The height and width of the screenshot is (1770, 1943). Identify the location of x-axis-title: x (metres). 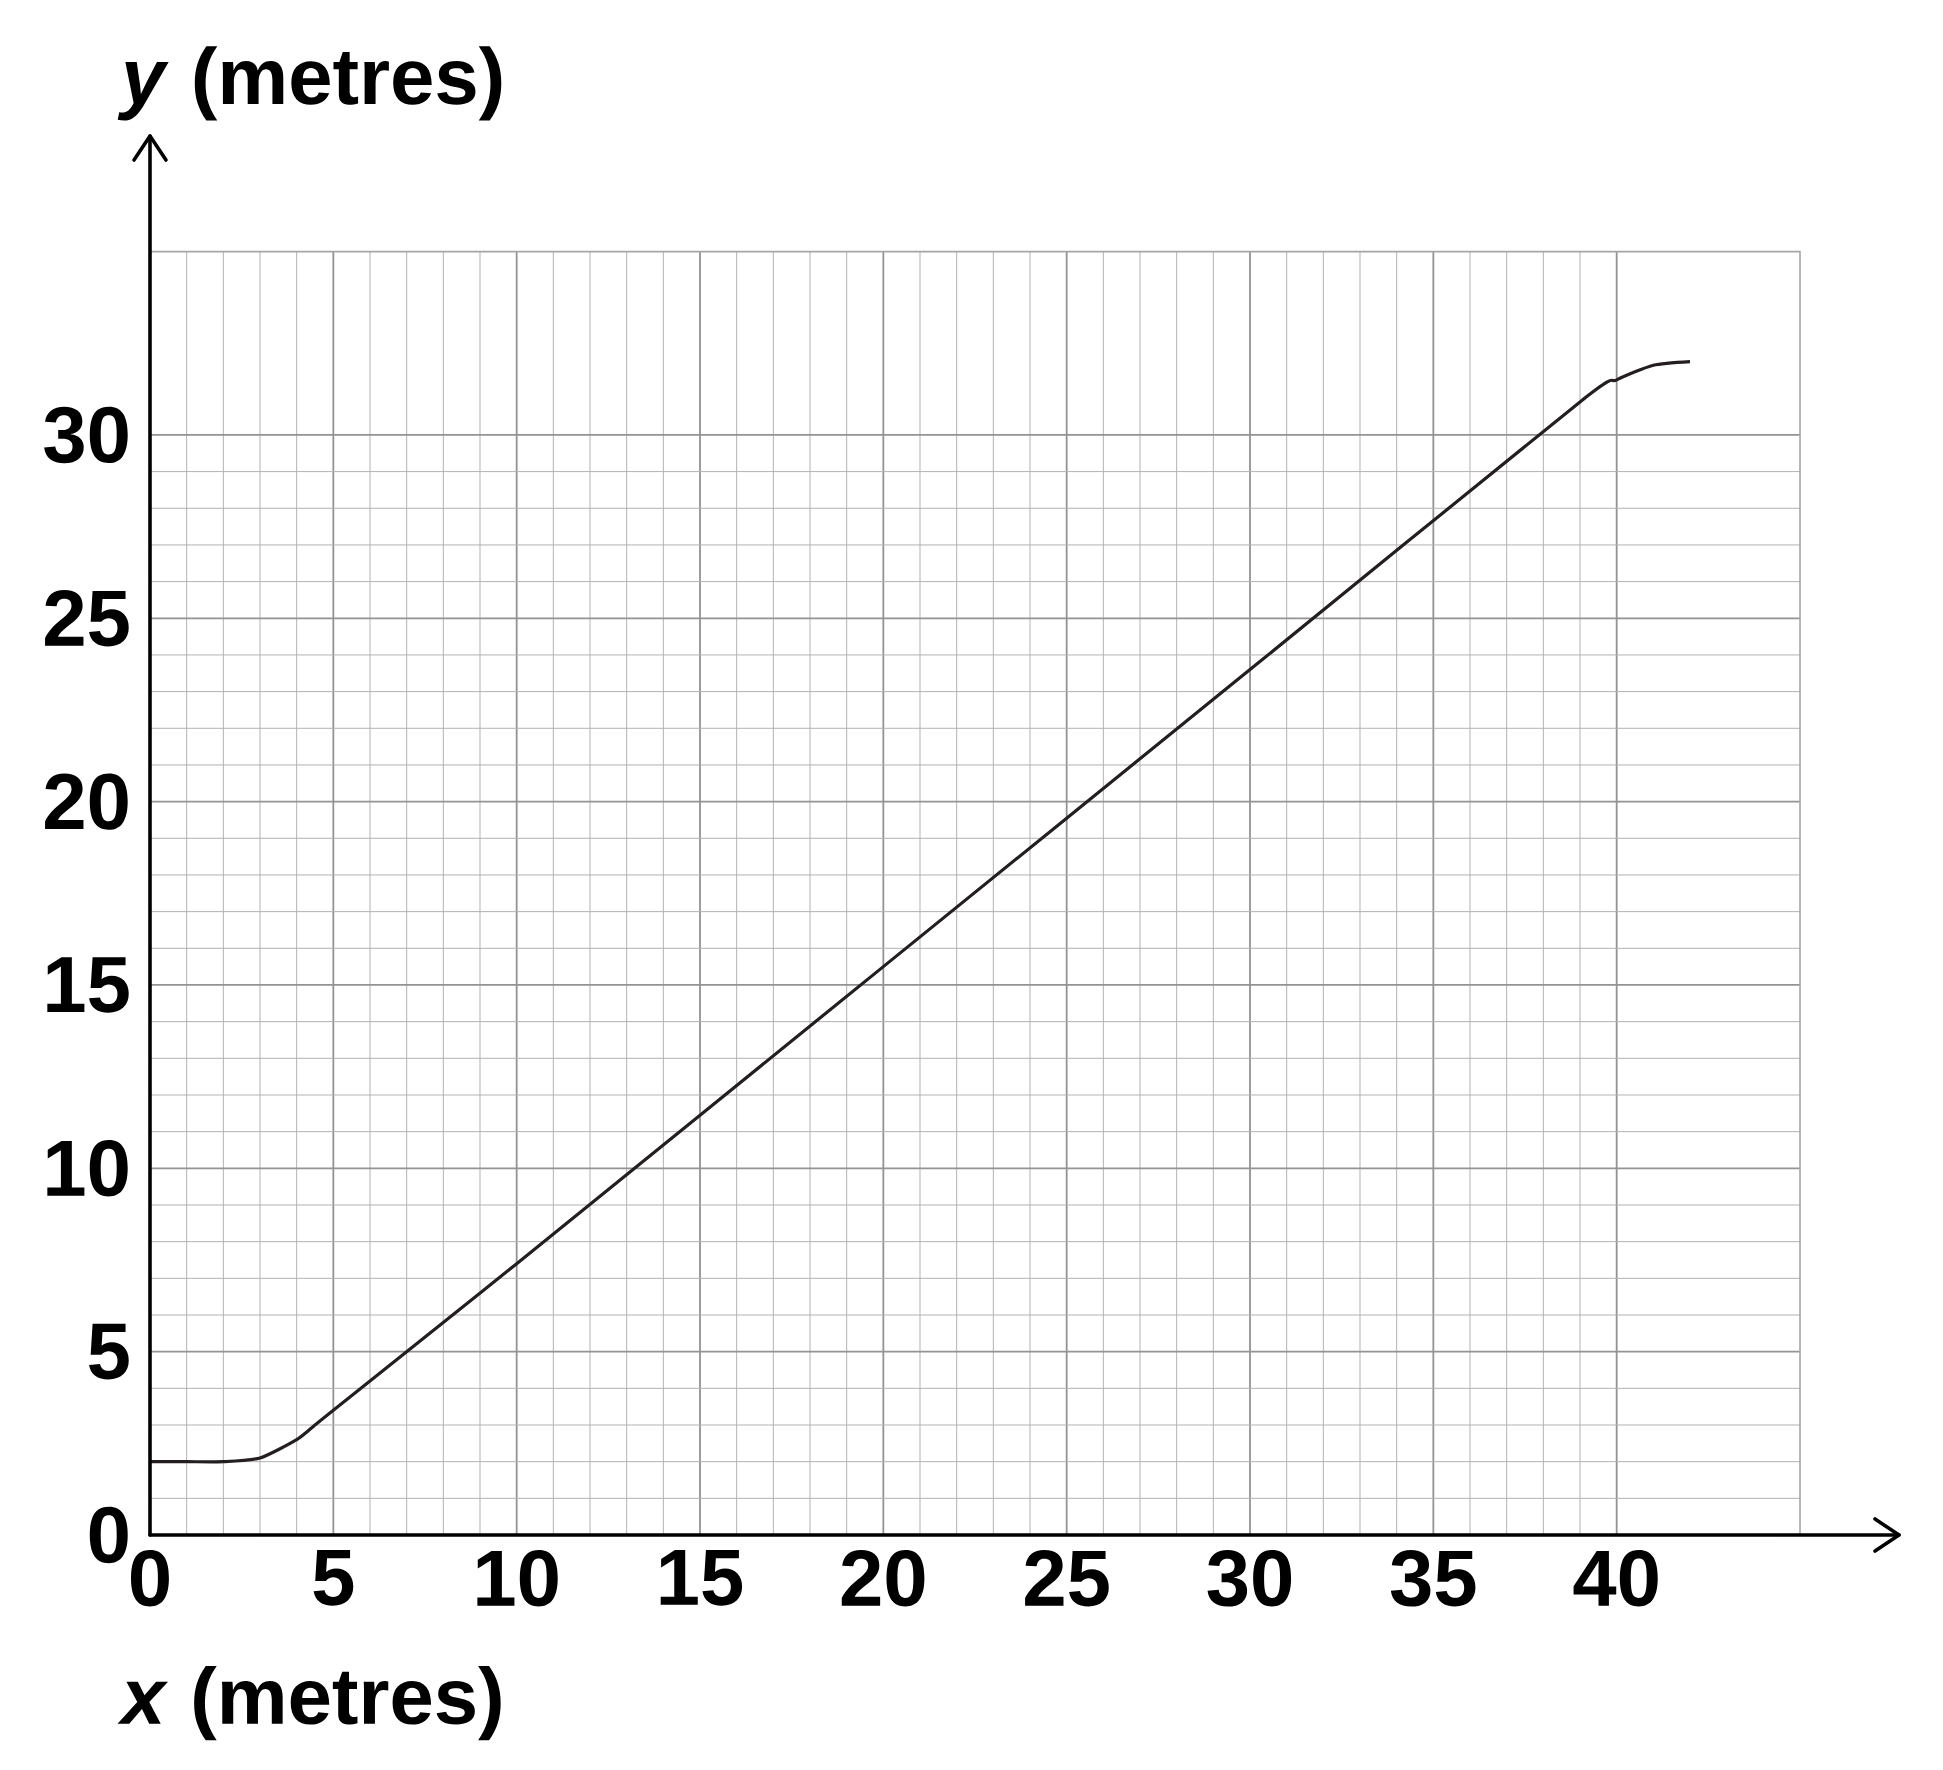
(309, 1703).